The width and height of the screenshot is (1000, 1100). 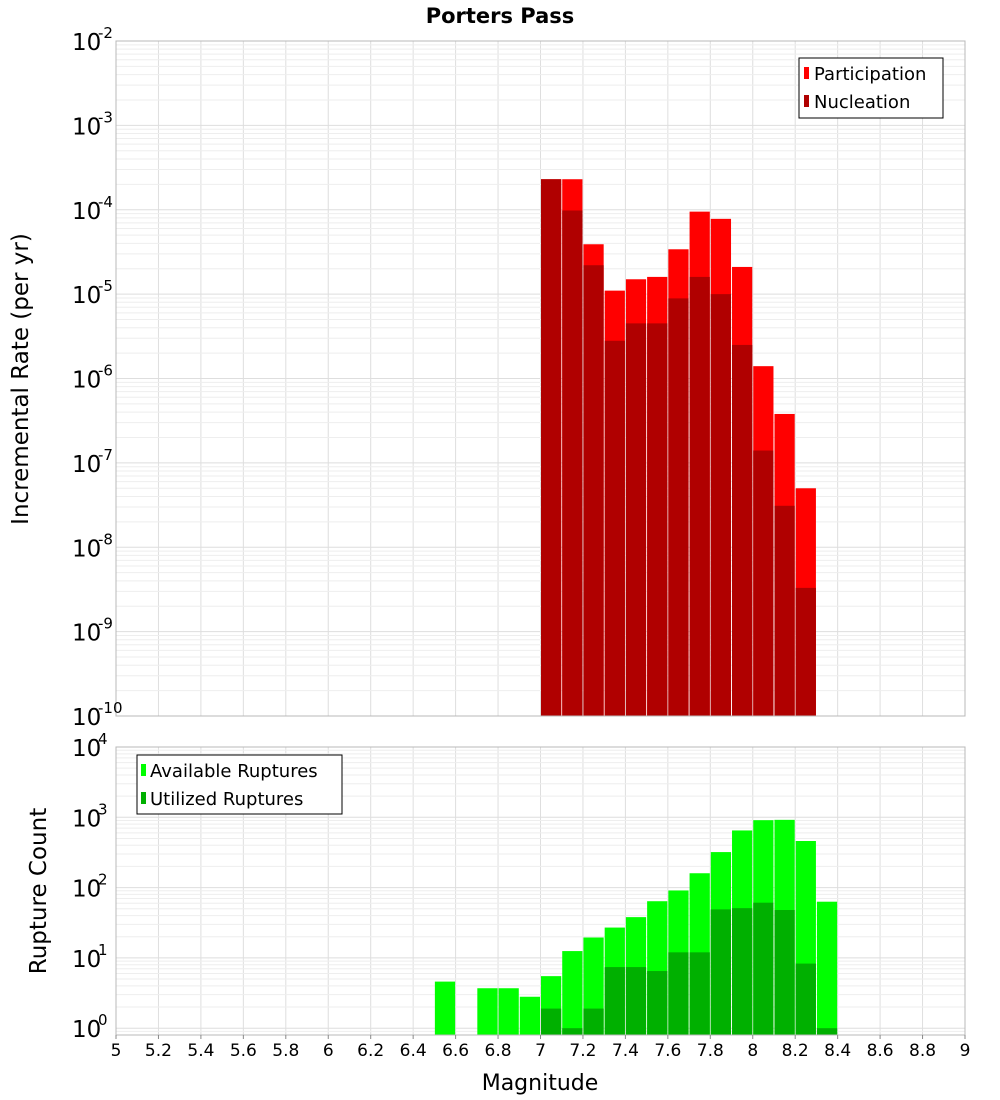 What do you see at coordinates (92, 378) in the screenshot?
I see `top-y-tick: 10⁻⁶` at bounding box center [92, 378].